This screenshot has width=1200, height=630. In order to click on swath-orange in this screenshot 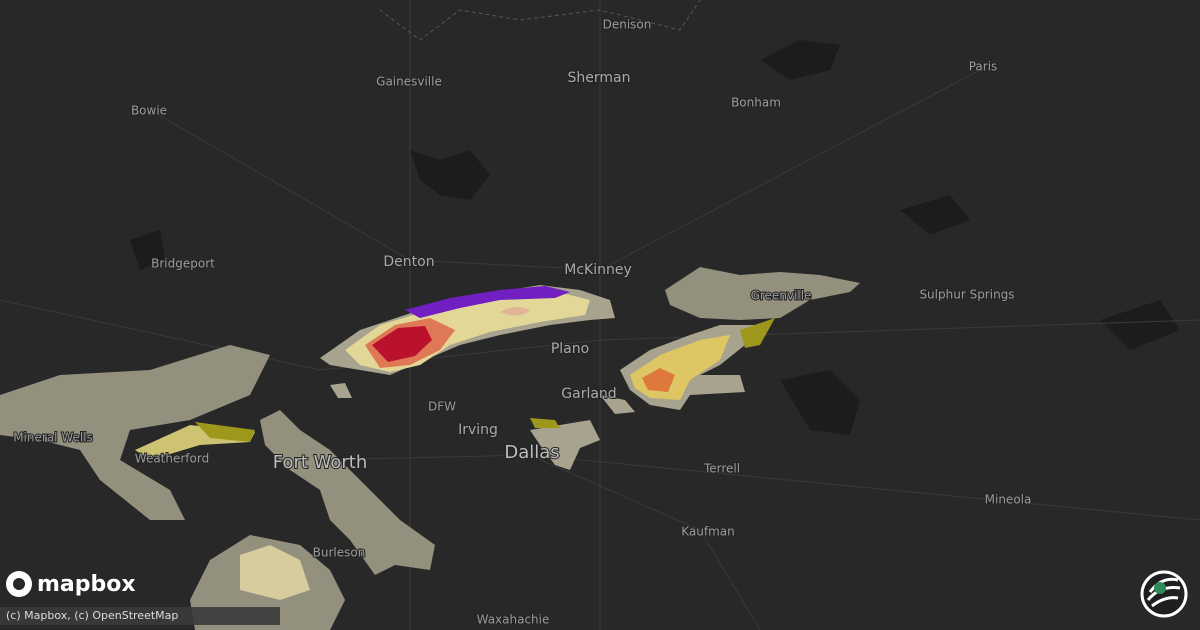, I will do `click(658, 380)`.